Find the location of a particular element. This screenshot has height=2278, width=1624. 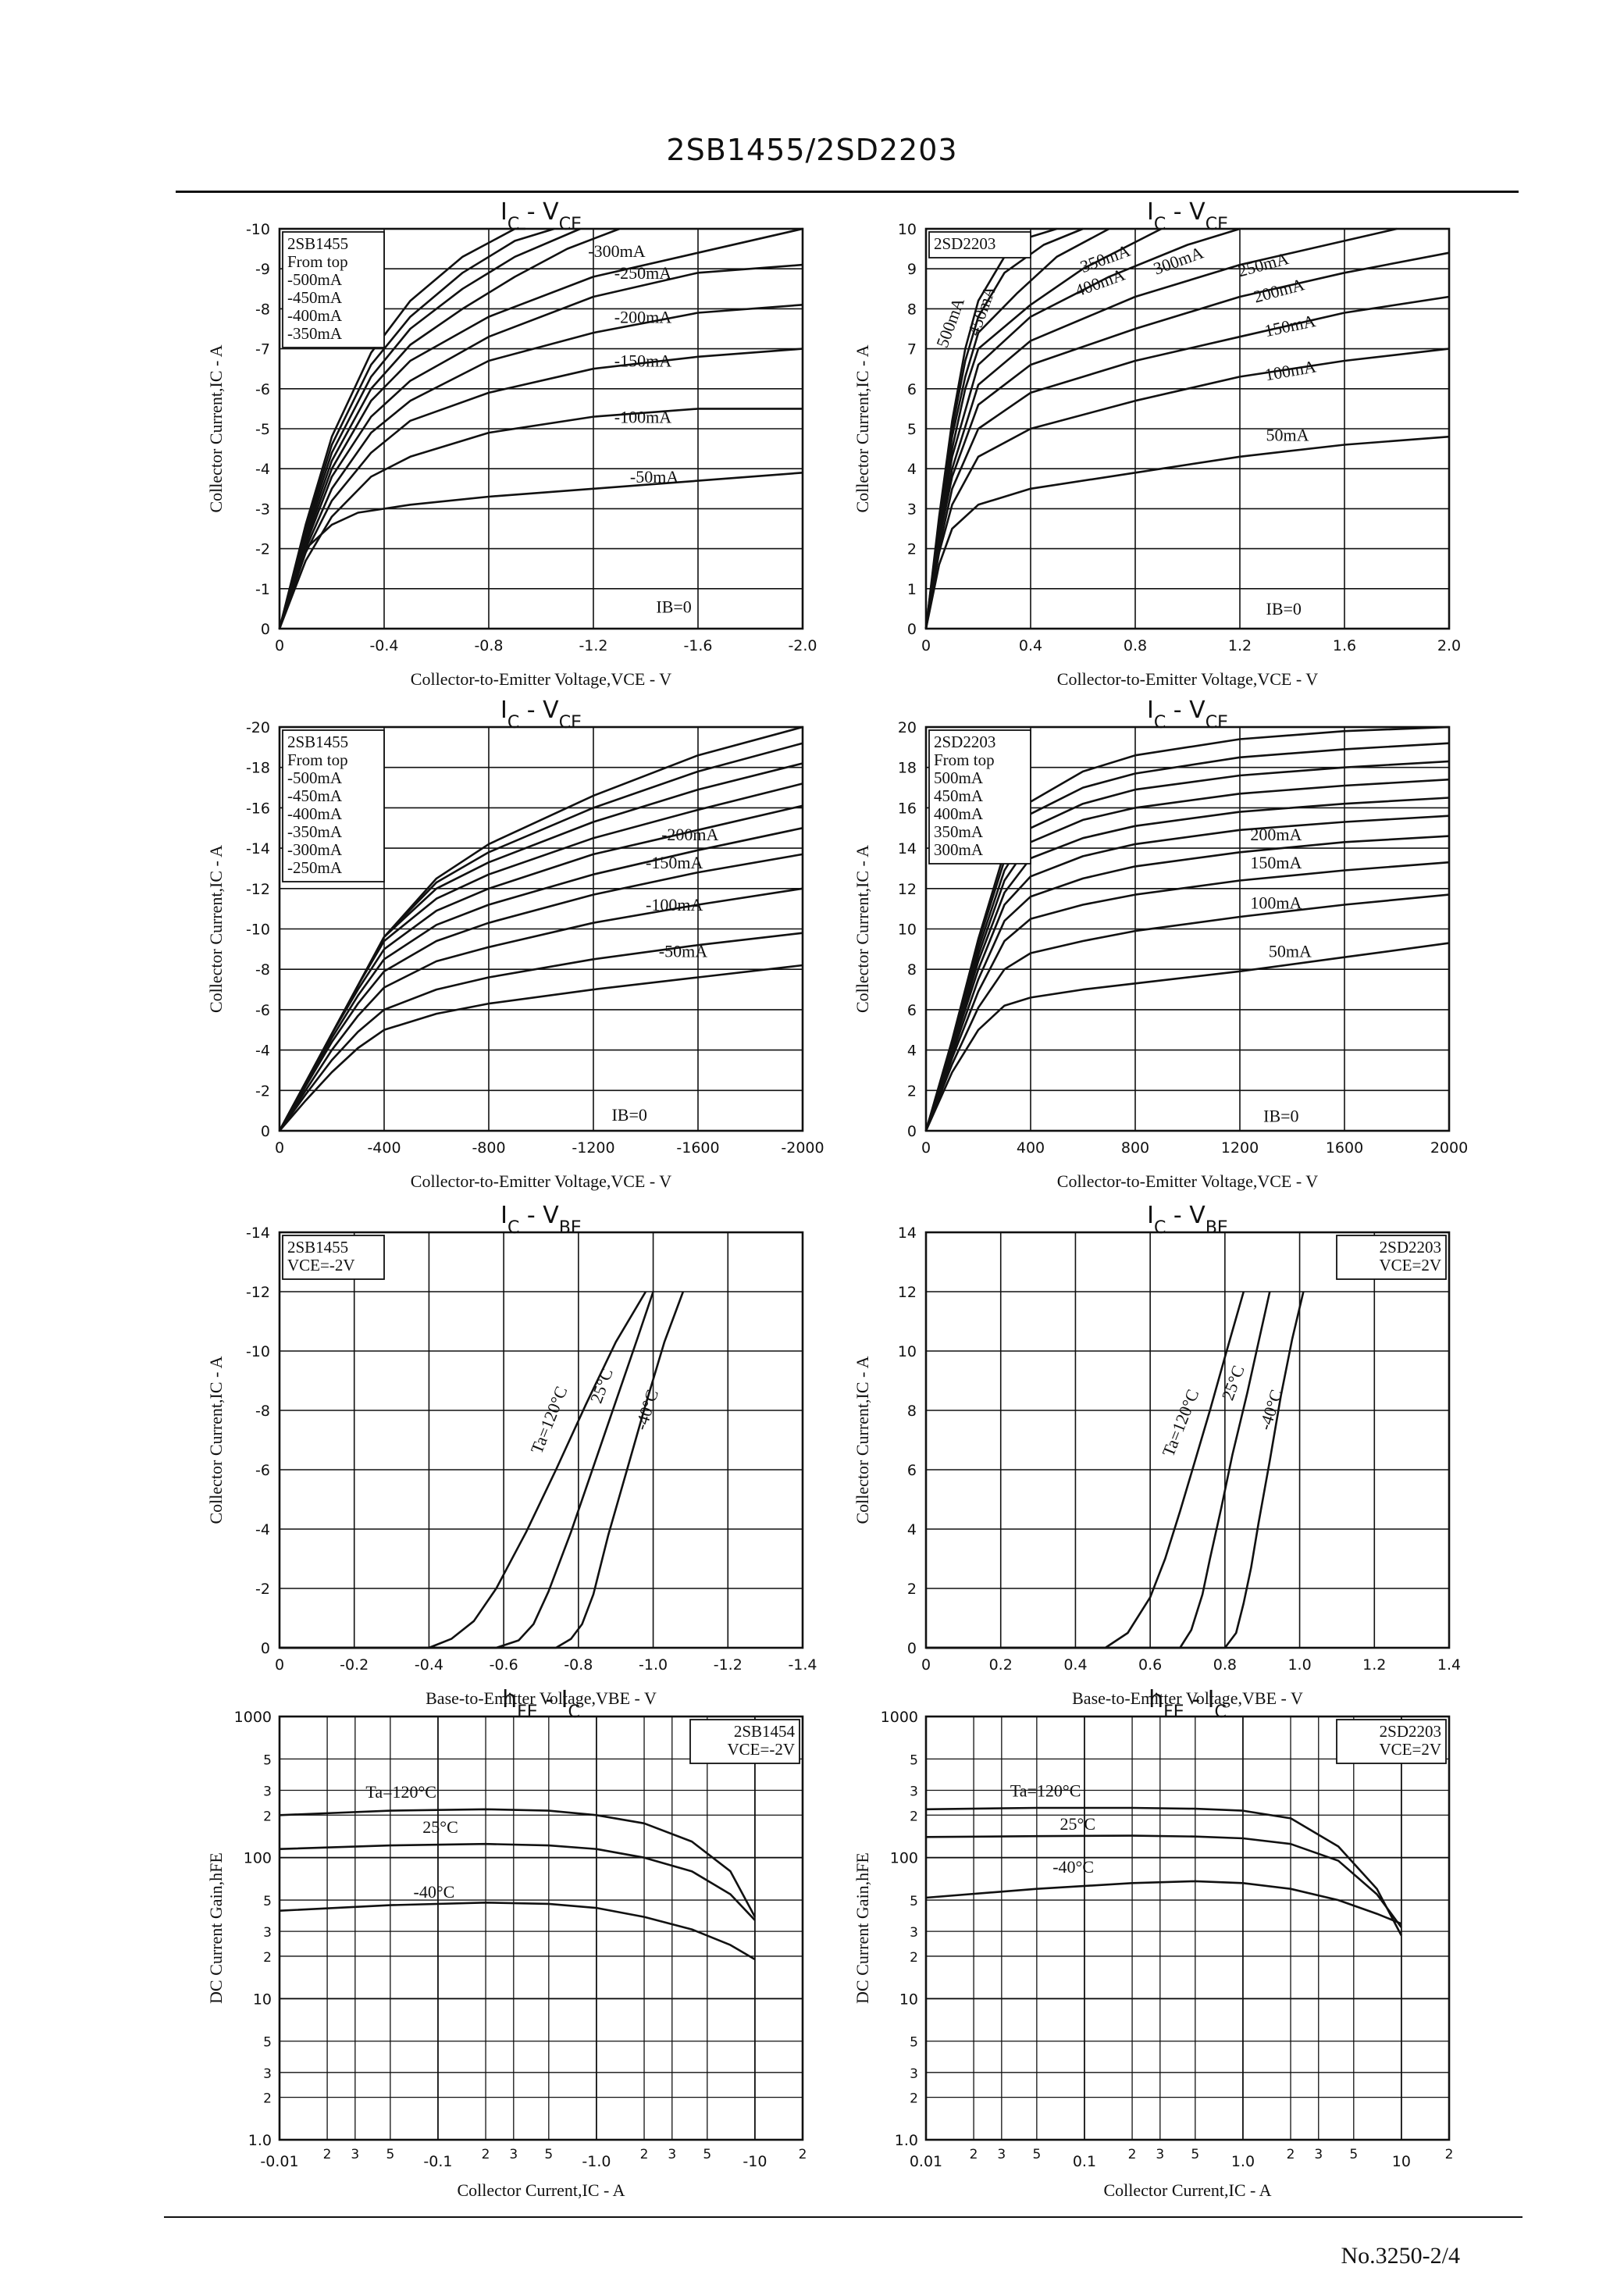

y-tick-label: -16 is located at coordinates (258, 808).